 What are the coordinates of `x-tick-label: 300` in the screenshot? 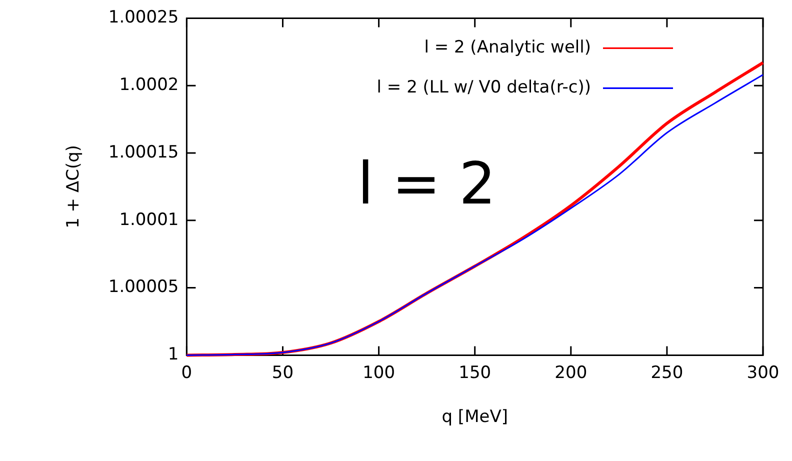 It's located at (763, 372).